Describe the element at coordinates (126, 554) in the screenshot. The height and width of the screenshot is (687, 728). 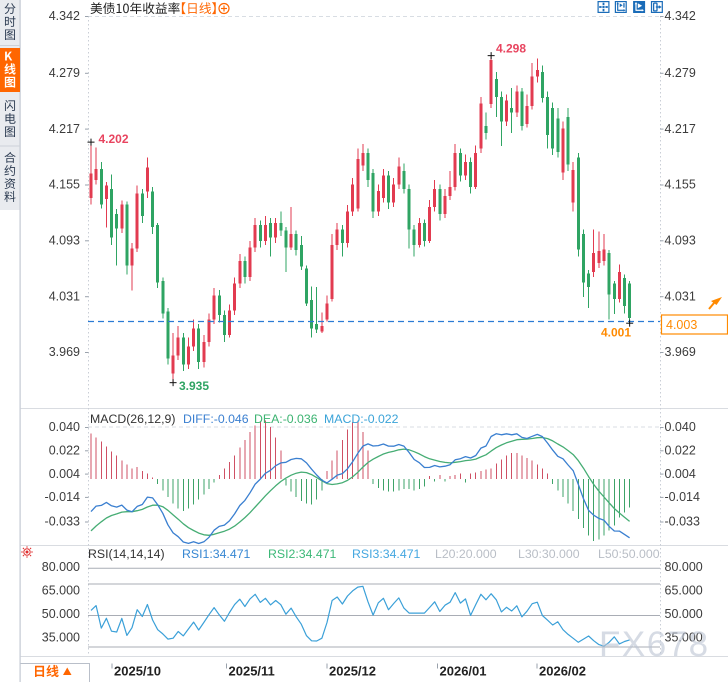
I see `svg-text: RSI(14,14,14)` at that location.